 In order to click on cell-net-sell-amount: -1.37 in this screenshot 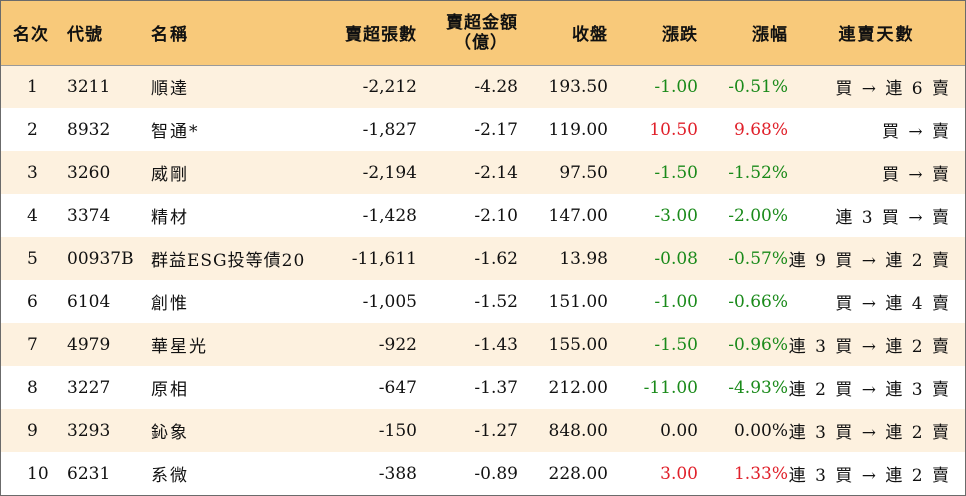, I will do `click(496, 387)`.